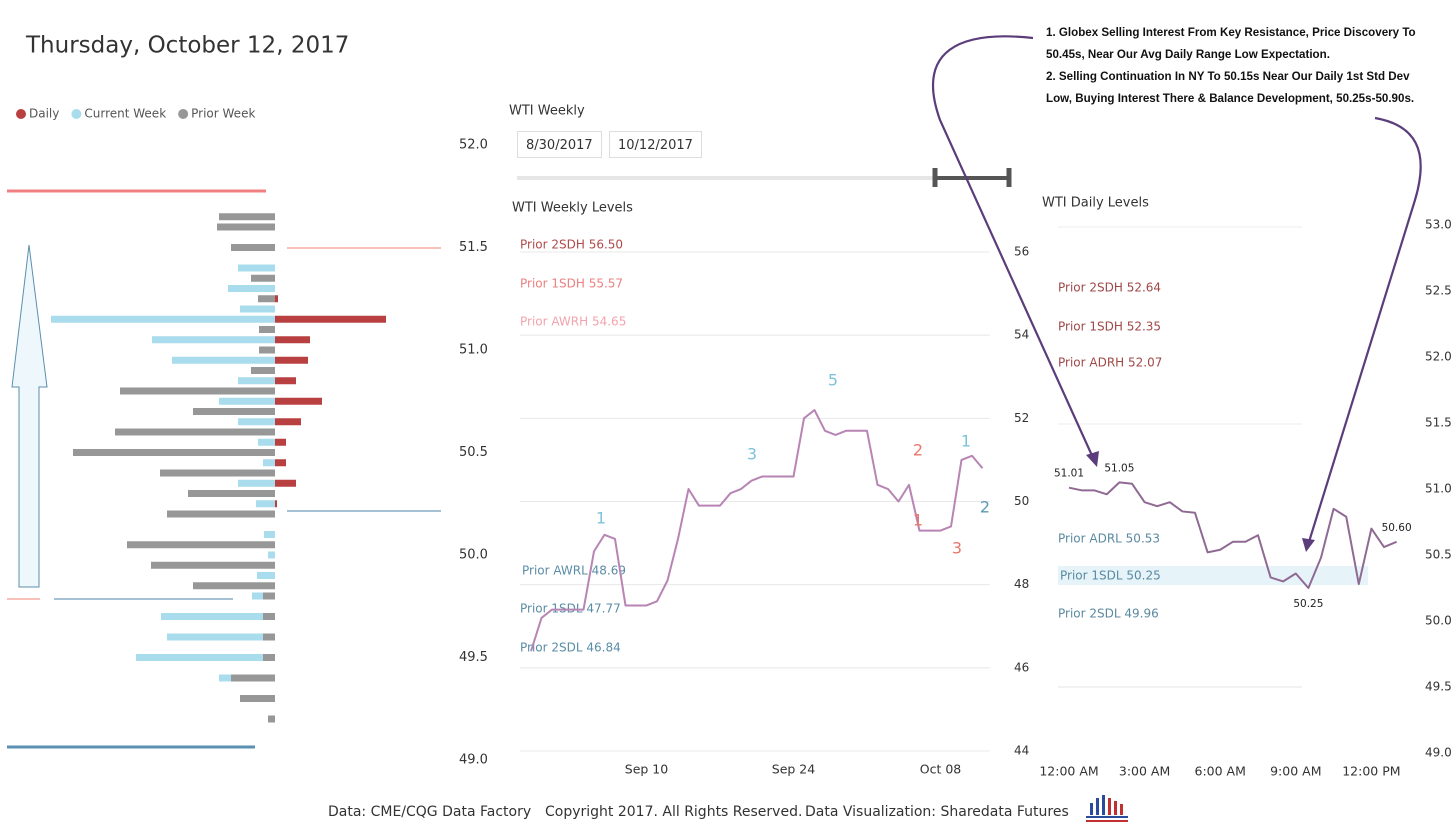  I want to click on y-tick-label: 52, so click(1021, 418).